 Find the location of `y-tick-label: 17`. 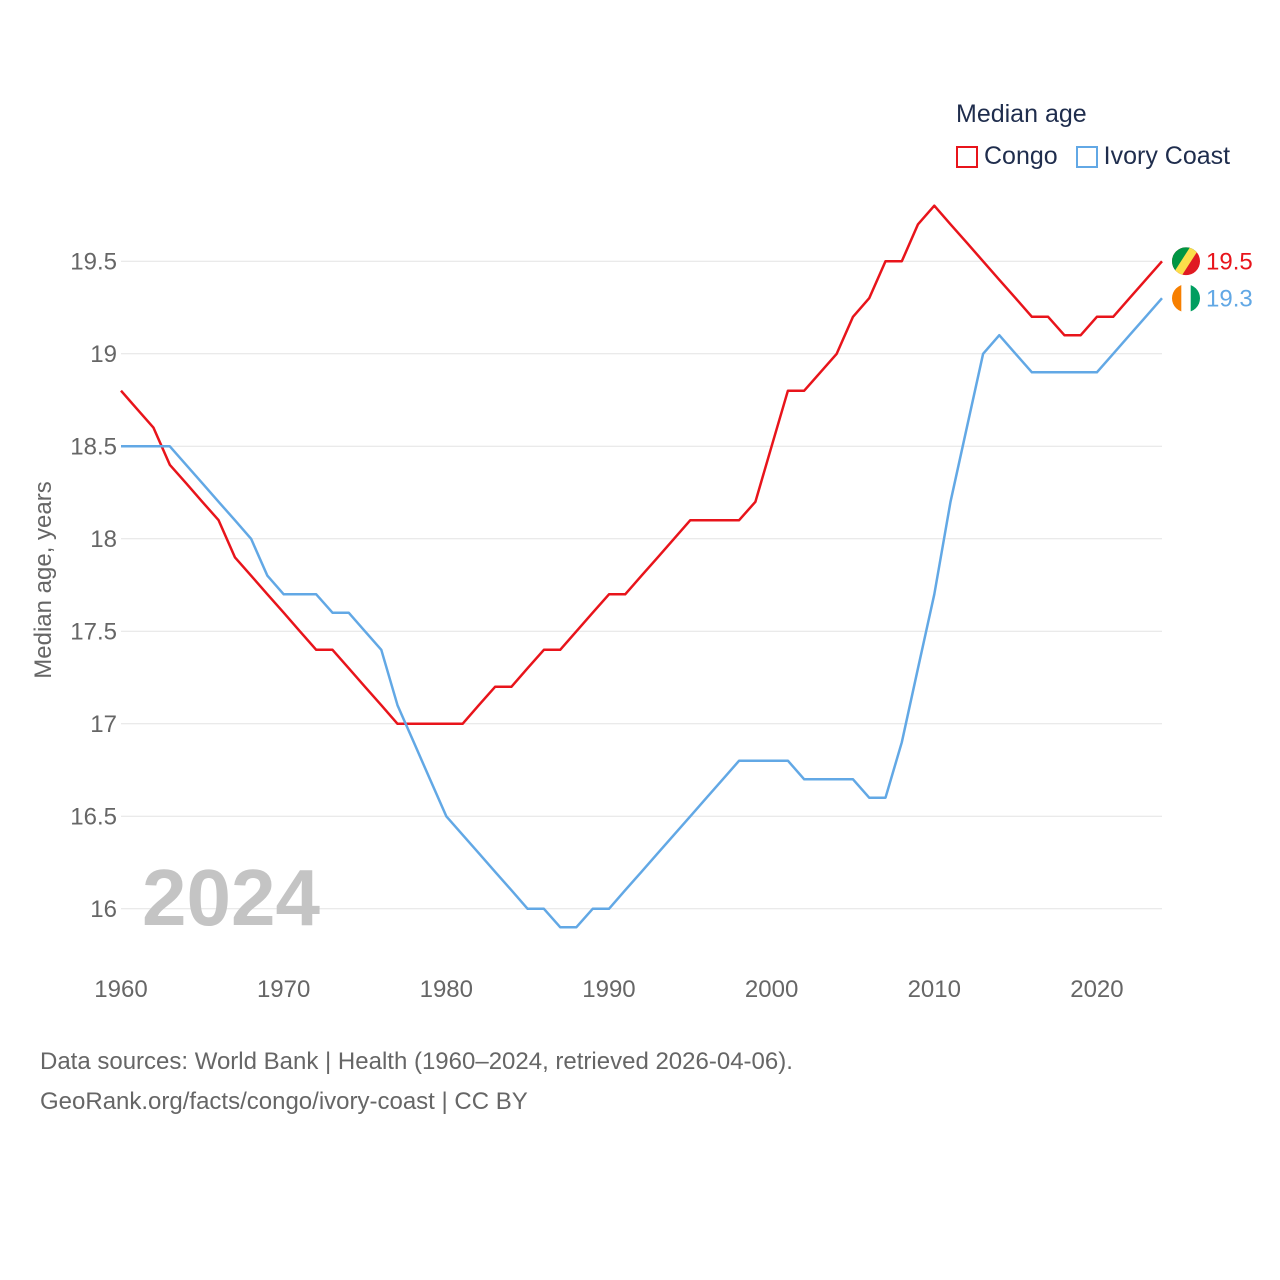

y-tick-label: 17 is located at coordinates (103, 724).